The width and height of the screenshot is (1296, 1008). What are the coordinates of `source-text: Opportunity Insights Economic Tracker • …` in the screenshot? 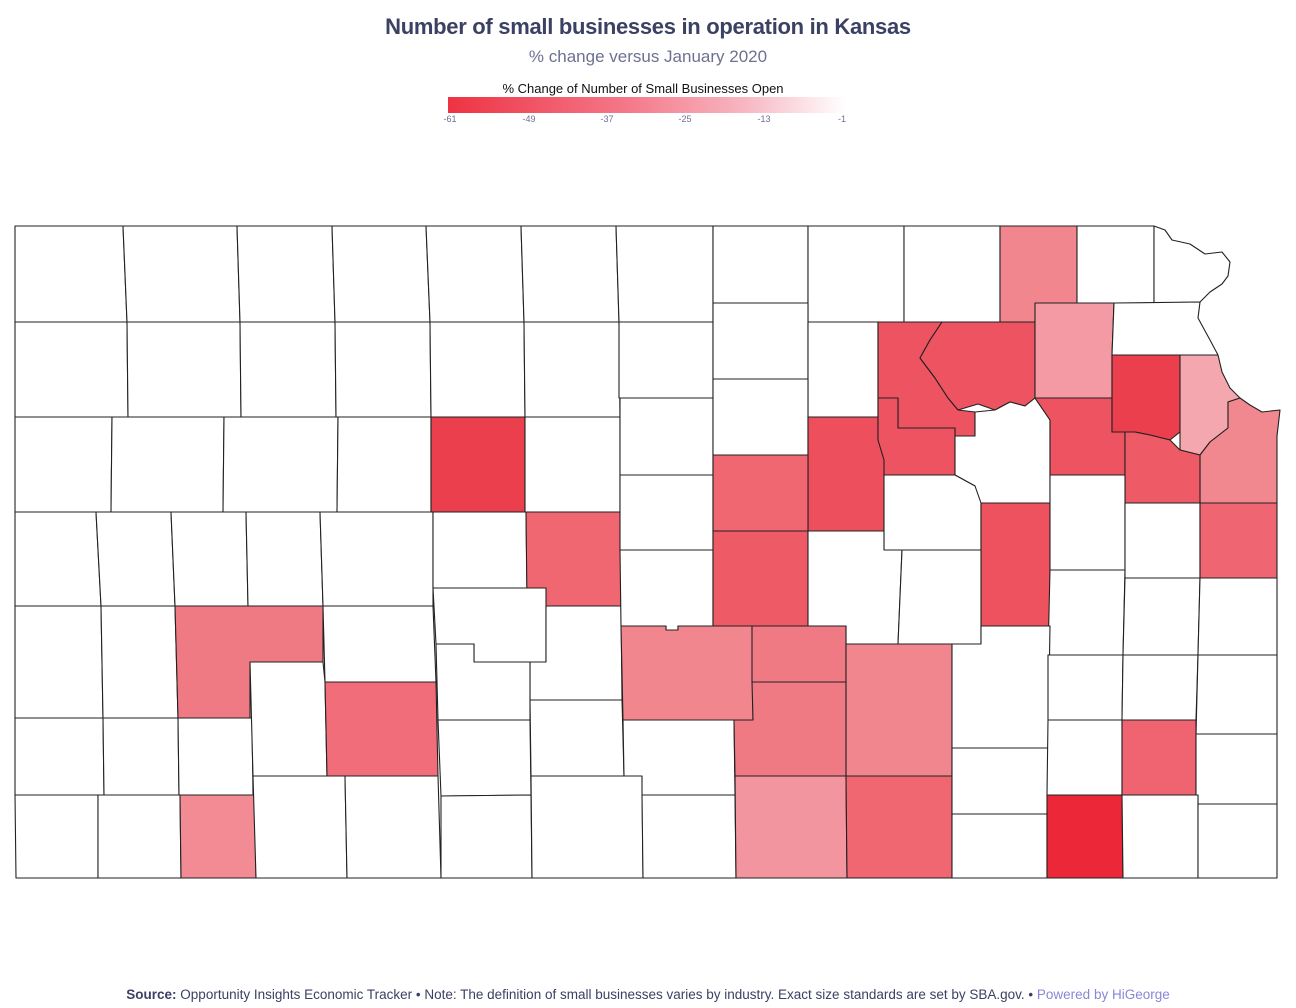 It's located at (607, 994).